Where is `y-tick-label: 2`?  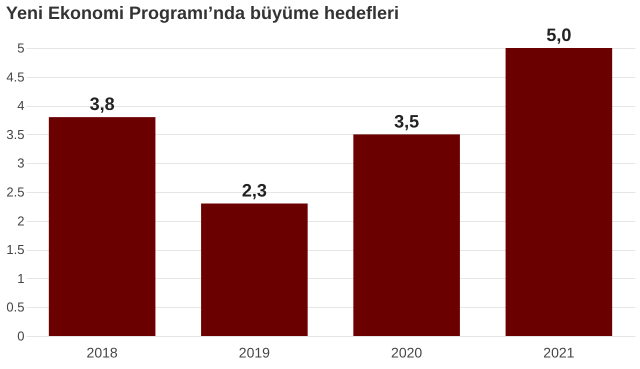 y-tick-label: 2 is located at coordinates (20, 220).